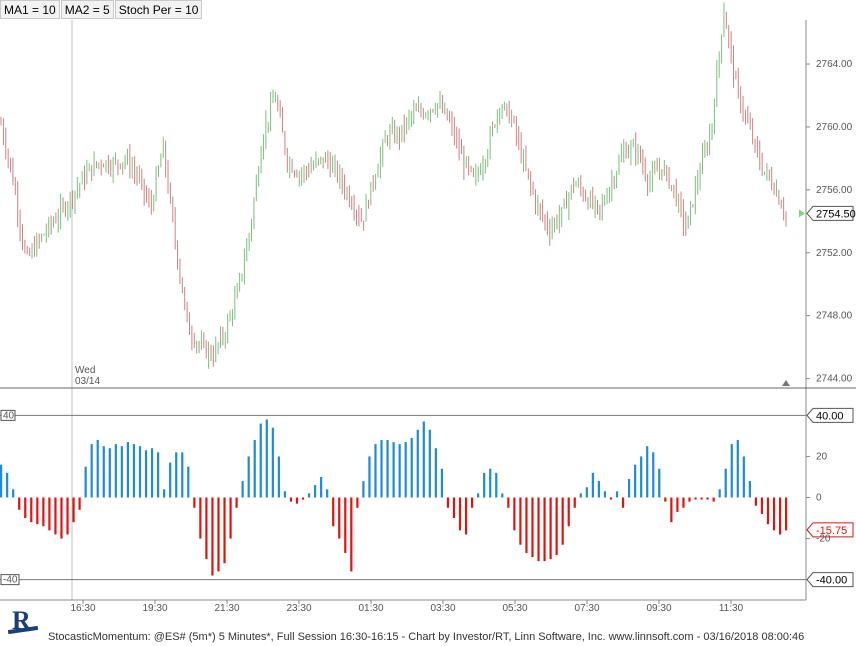  What do you see at coordinates (298, 608) in the screenshot?
I see `time-tick-label: 23:30` at bounding box center [298, 608].